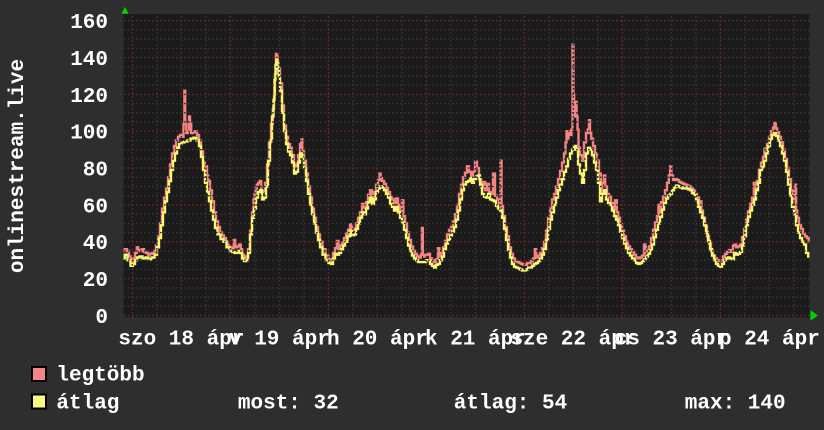  I want to click on svg-text: v 19 ápr, so click(279, 340).